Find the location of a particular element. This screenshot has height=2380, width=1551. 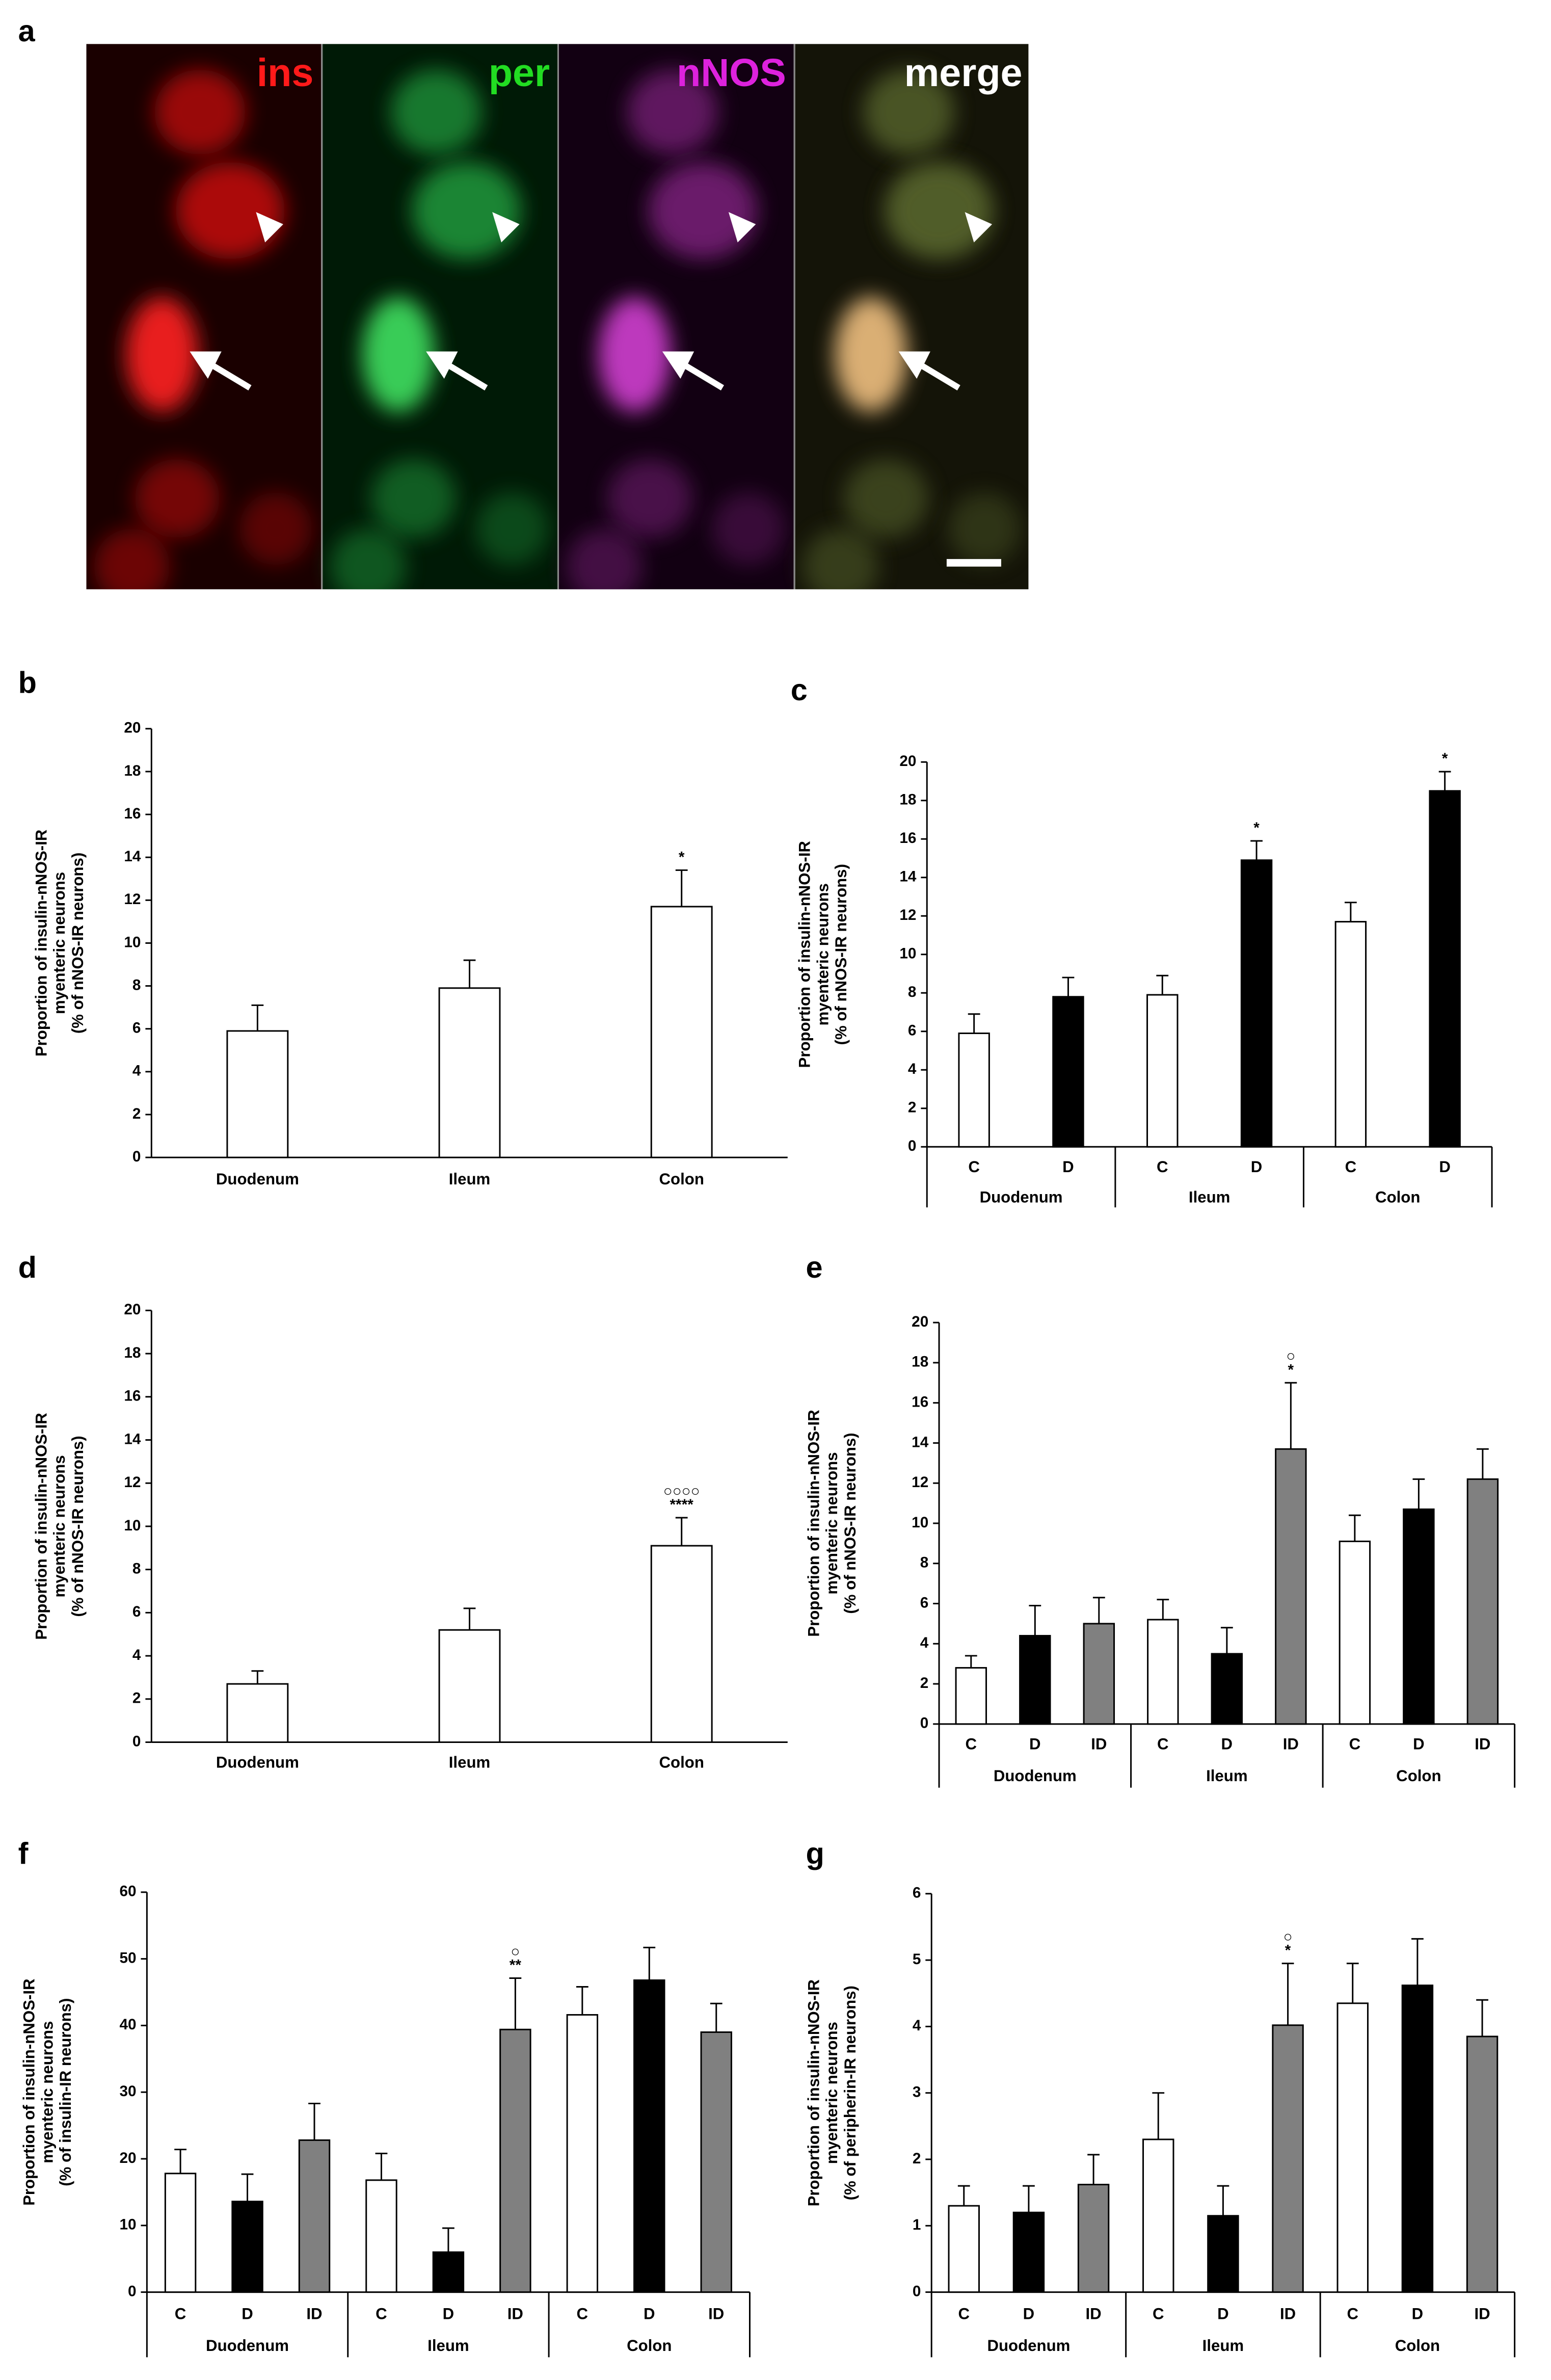

y-tick-label: 30 is located at coordinates (127, 2091).